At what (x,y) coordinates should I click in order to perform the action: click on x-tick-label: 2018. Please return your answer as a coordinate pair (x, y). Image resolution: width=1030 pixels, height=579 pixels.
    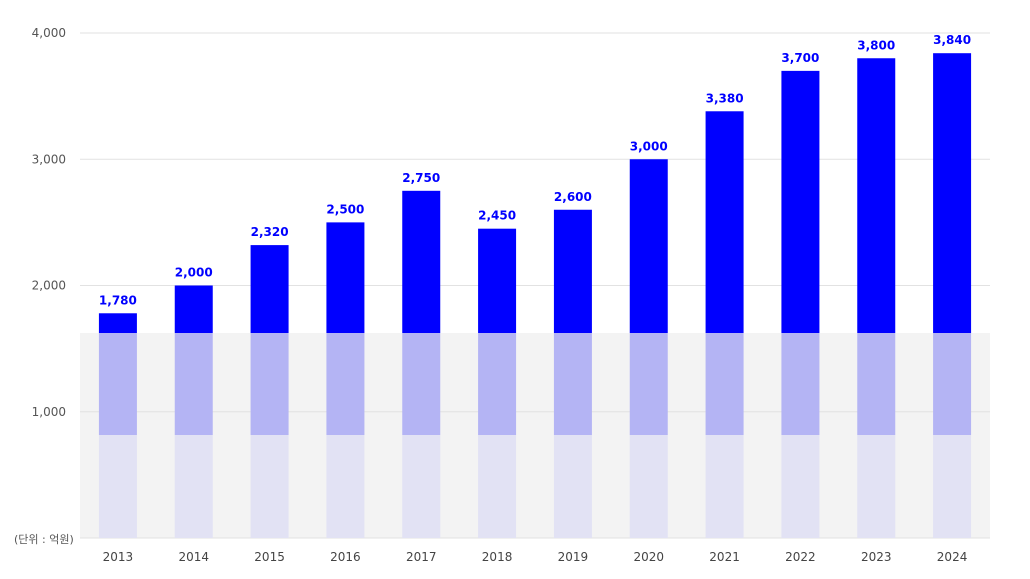
    Looking at the image, I should click on (497, 557).